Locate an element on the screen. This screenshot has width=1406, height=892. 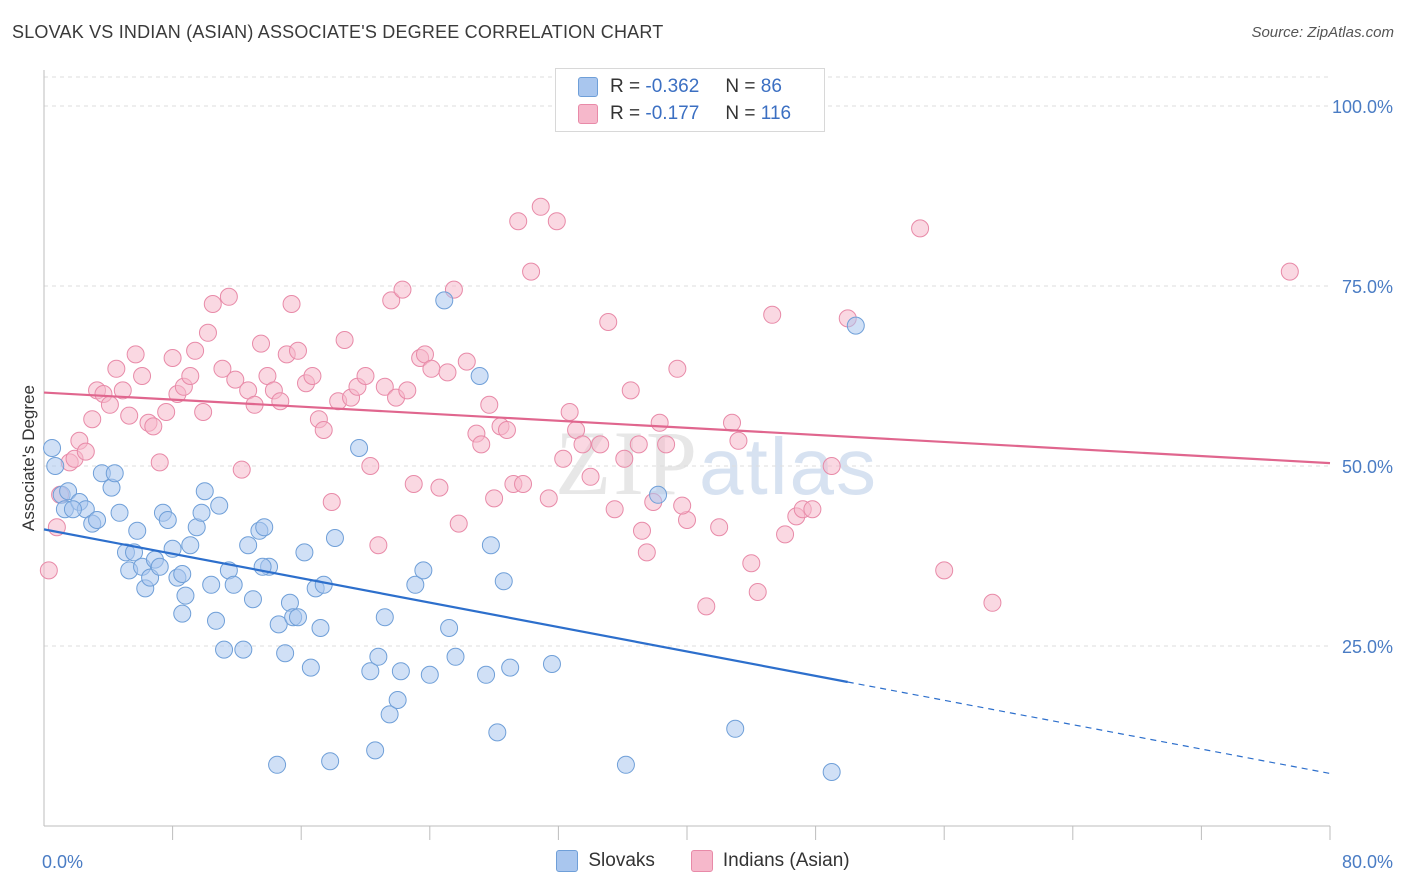
y-axis-label: Associate's Degree is located at coordinates (28, 458).